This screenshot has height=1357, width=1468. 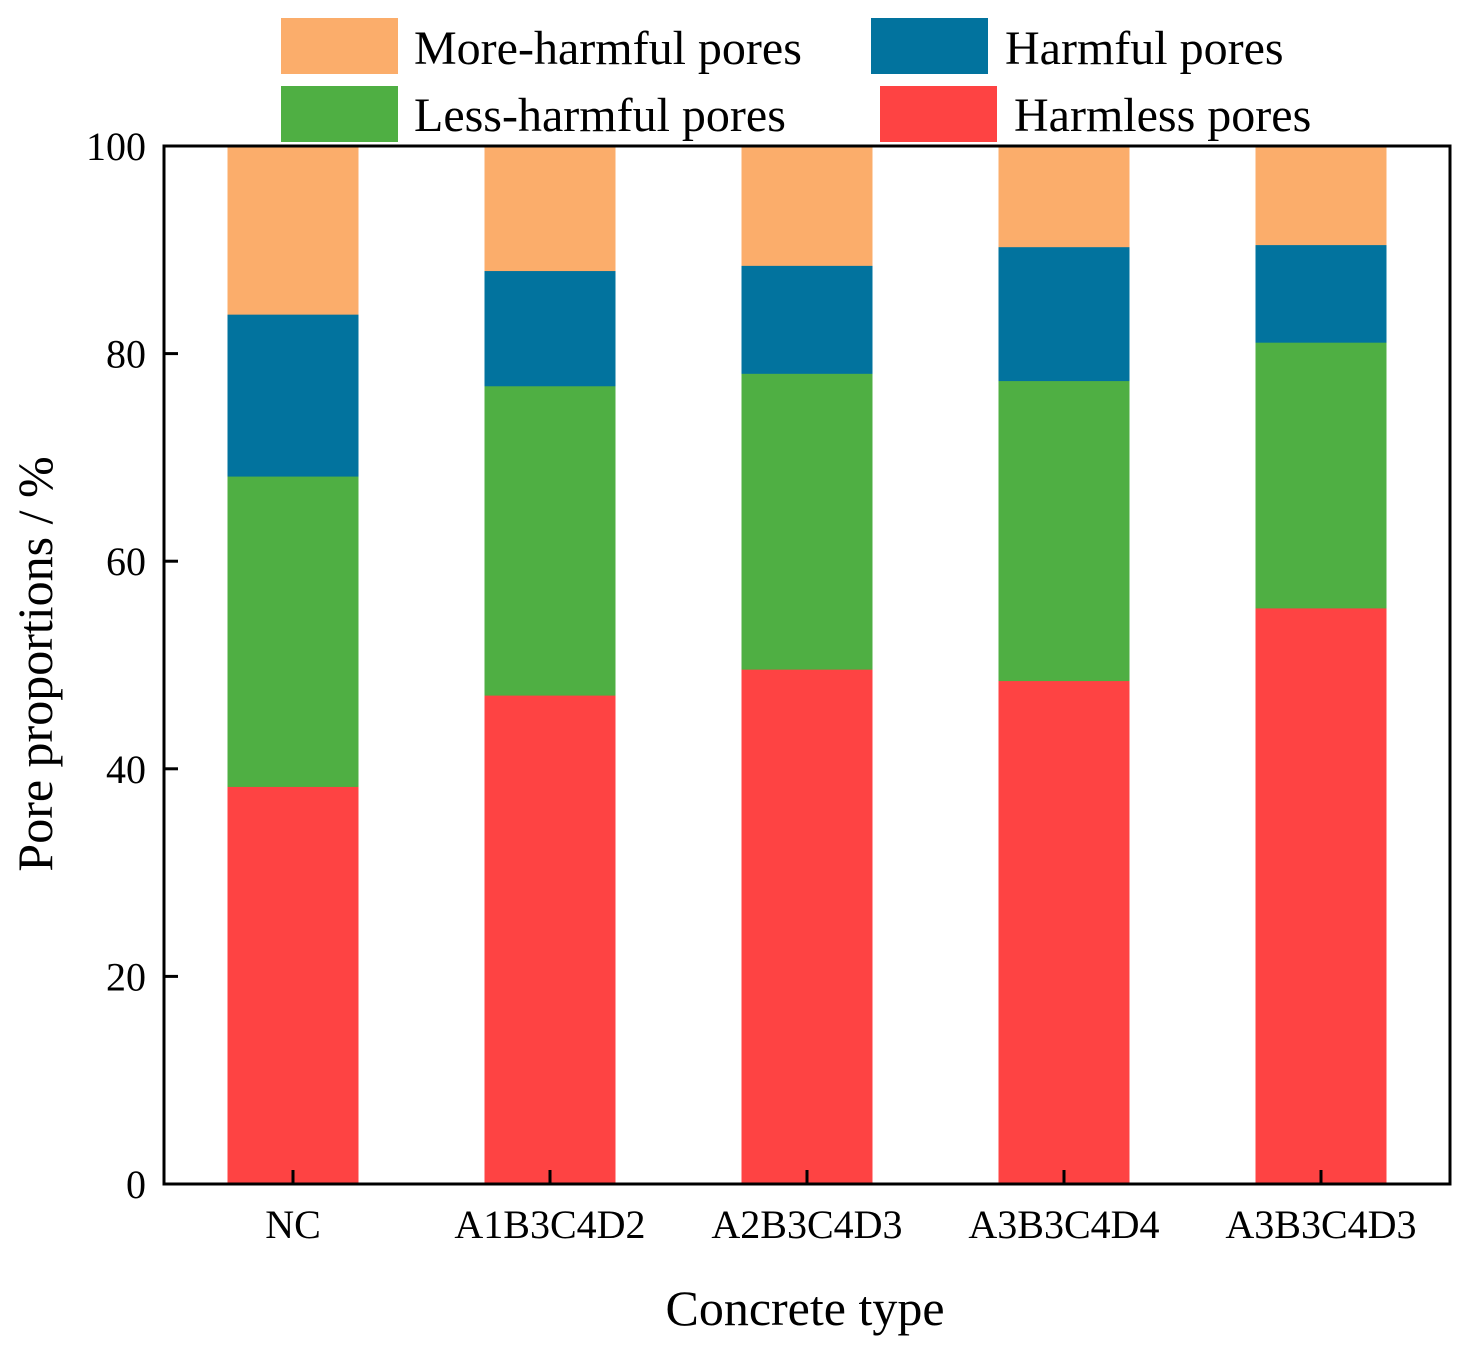 What do you see at coordinates (339, 114) in the screenshot?
I see `legend-swatch-less-harmful-pores` at bounding box center [339, 114].